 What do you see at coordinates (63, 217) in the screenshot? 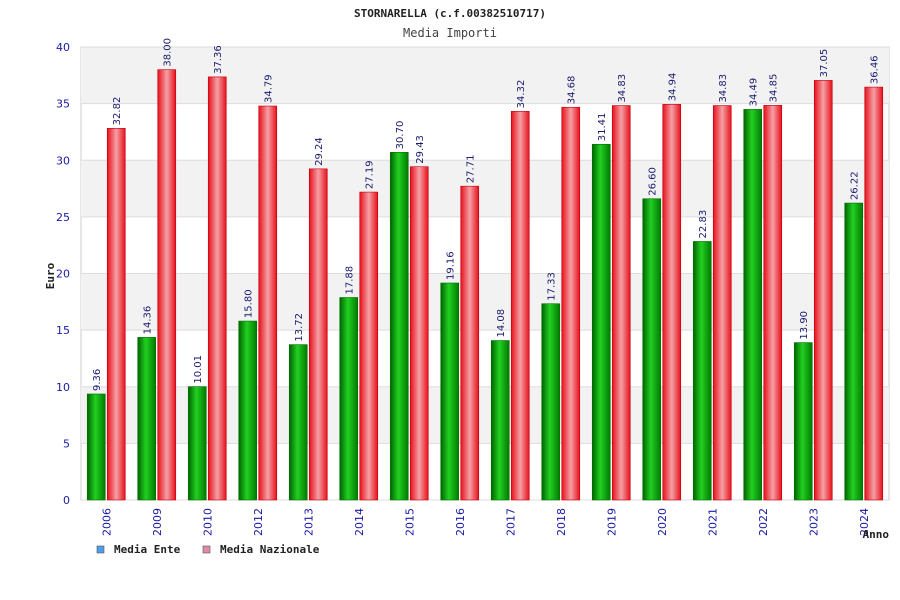
I see `y-tick-label: 25` at bounding box center [63, 217].